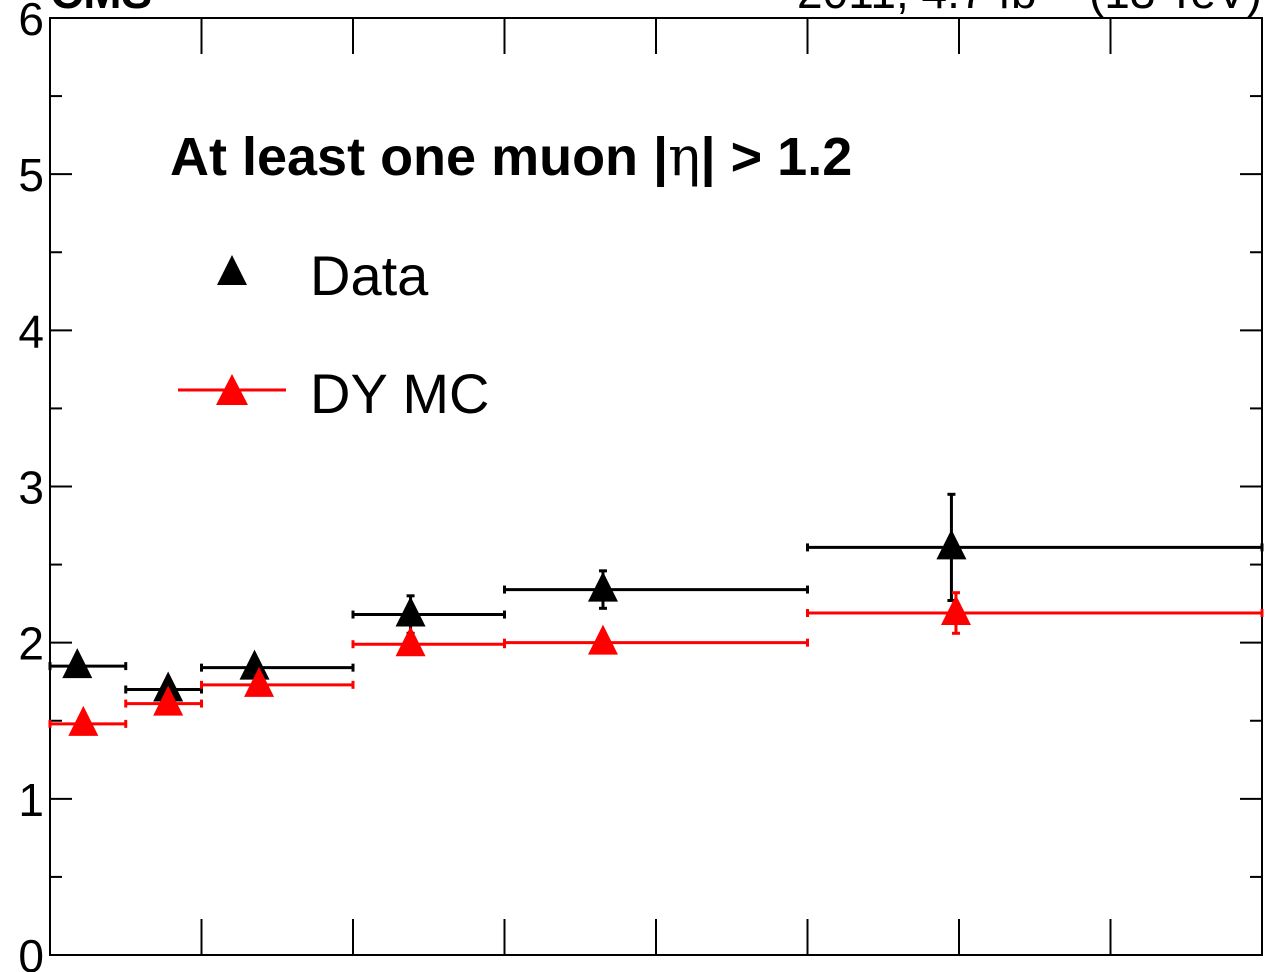 The height and width of the screenshot is (972, 1270). Describe the element at coordinates (1029, 9) in the screenshot. I see `luminosity-label: 2011, 4.7 fb⁻¹ (13 TeV)` at that location.